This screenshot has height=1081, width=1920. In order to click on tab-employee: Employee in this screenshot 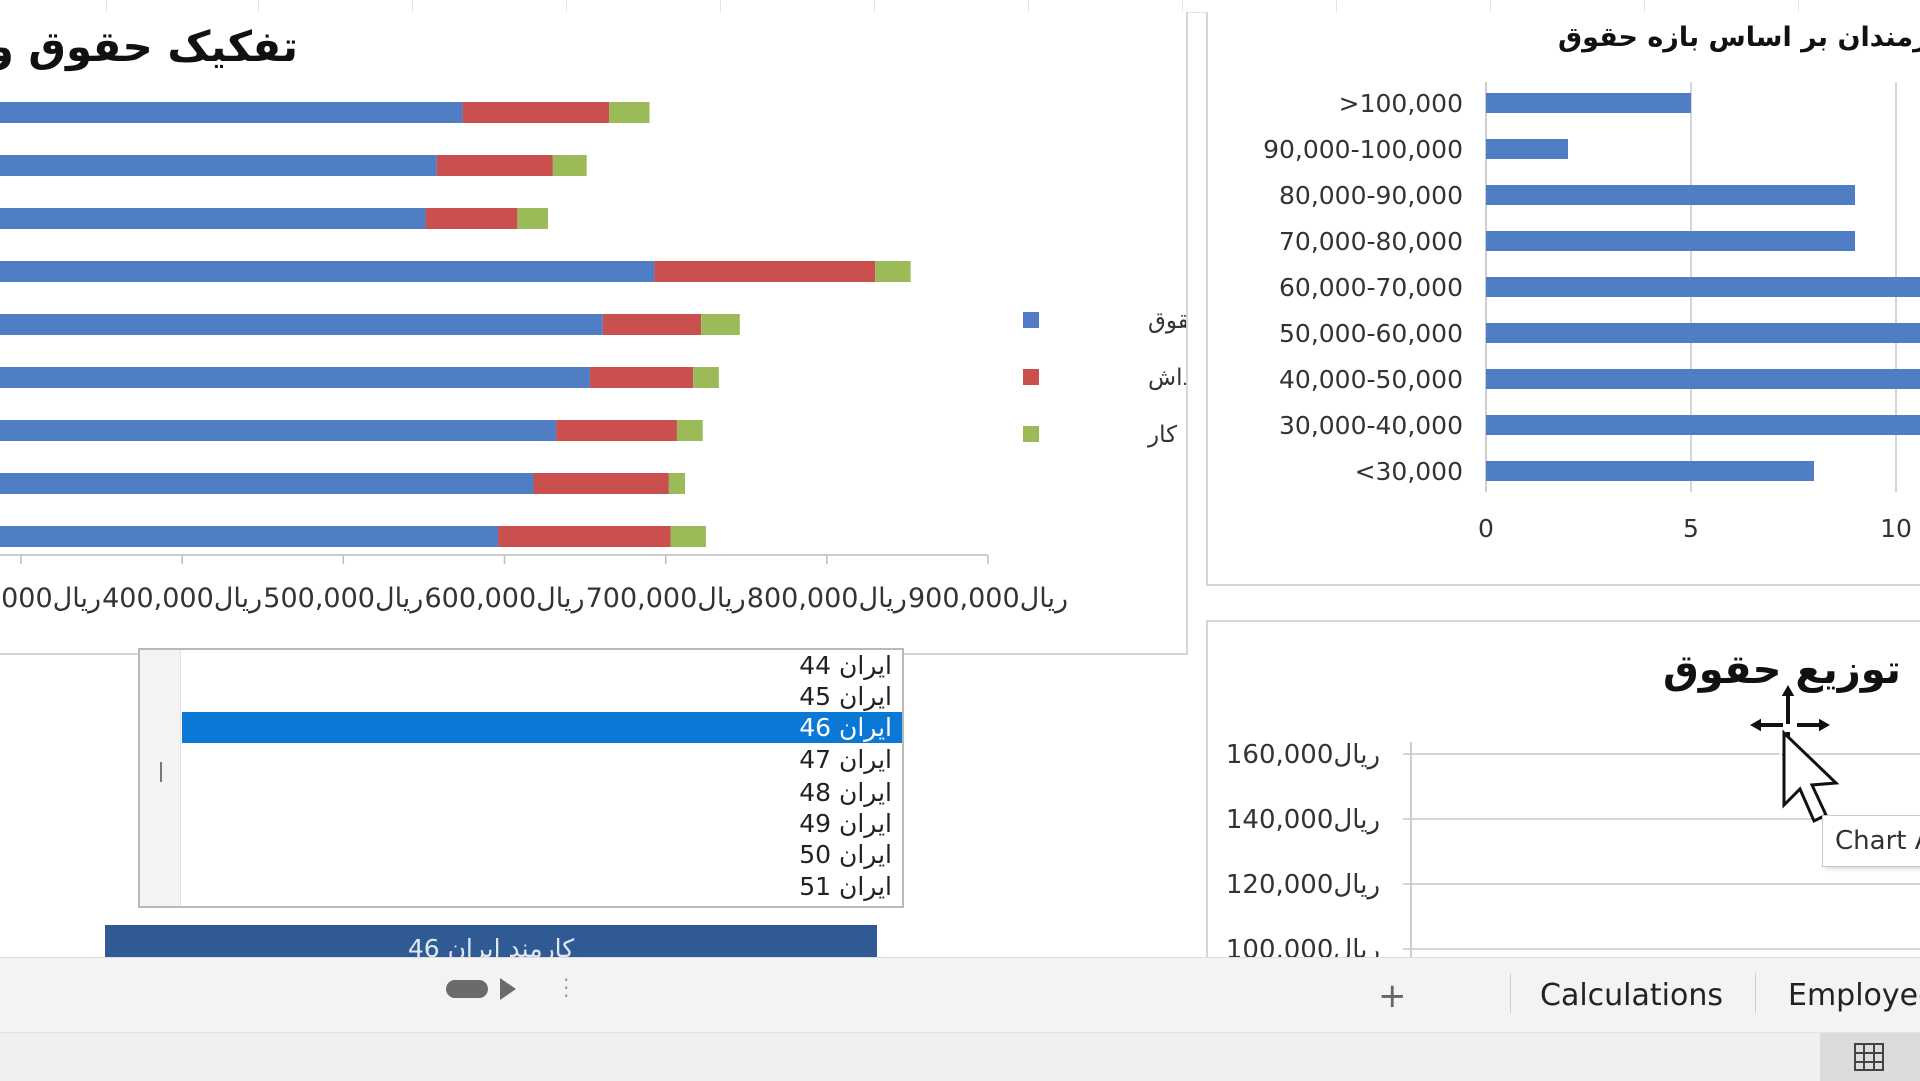, I will do `click(1854, 995)`.